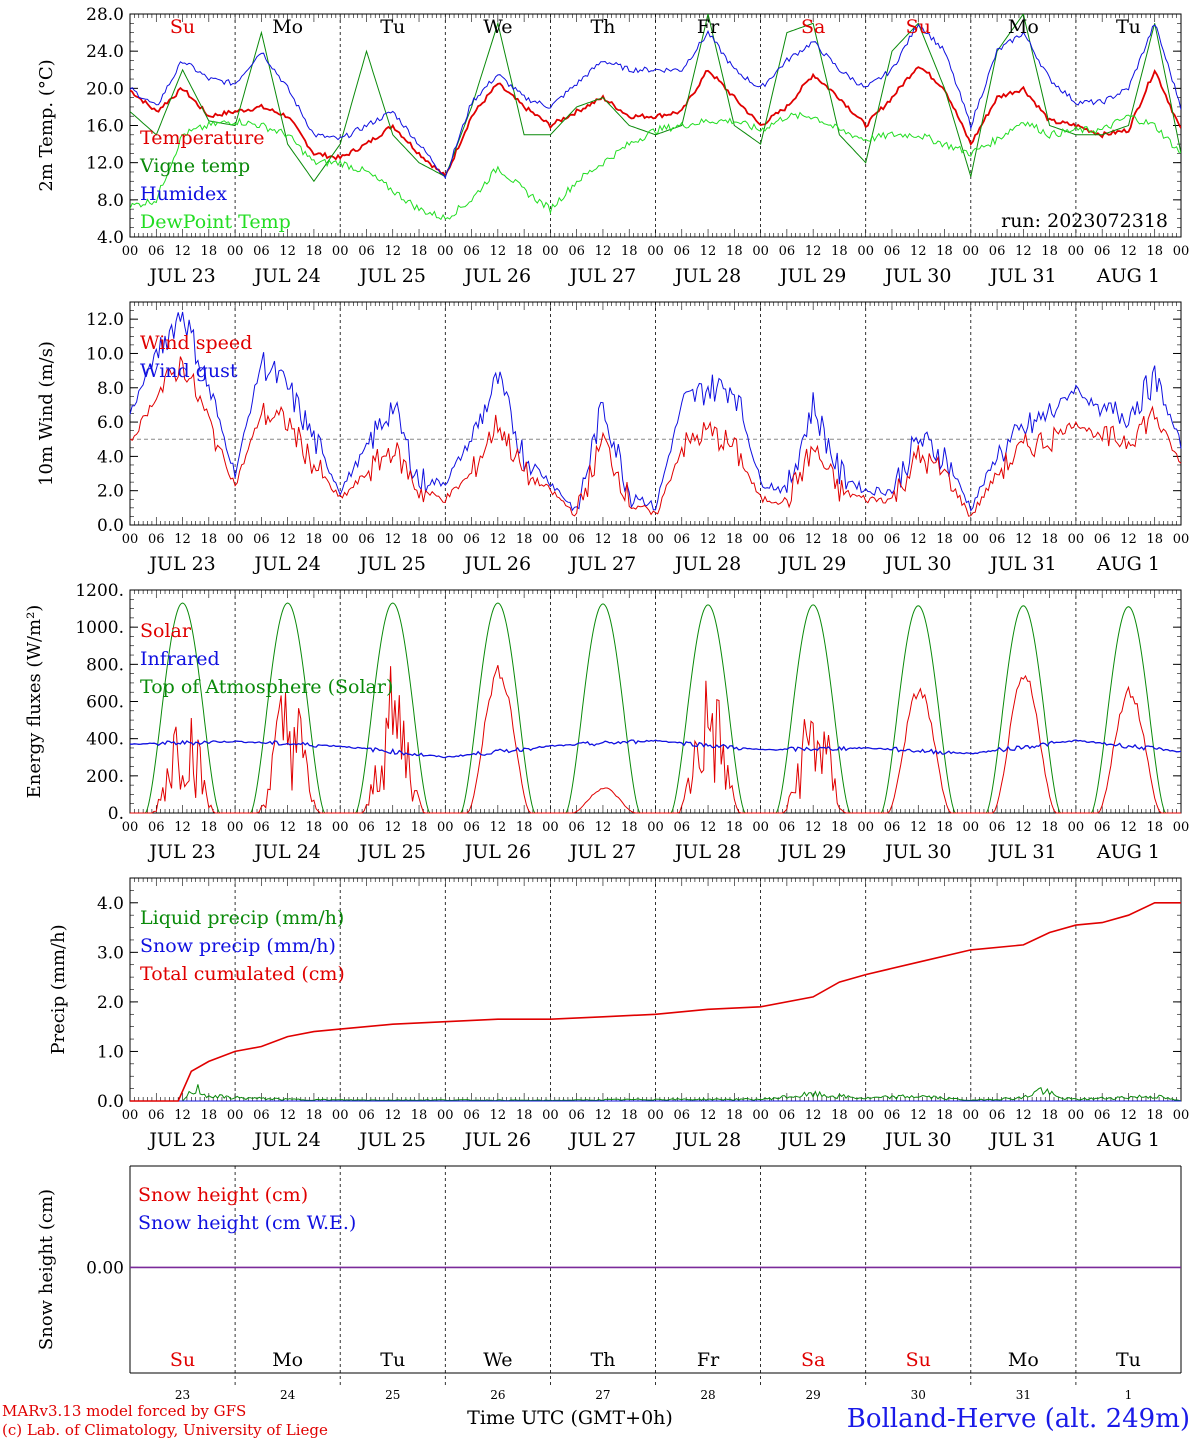 The image size is (1194, 1440). Describe the element at coordinates (708, 27) in the screenshot. I see `day-name-label: Fr` at that location.